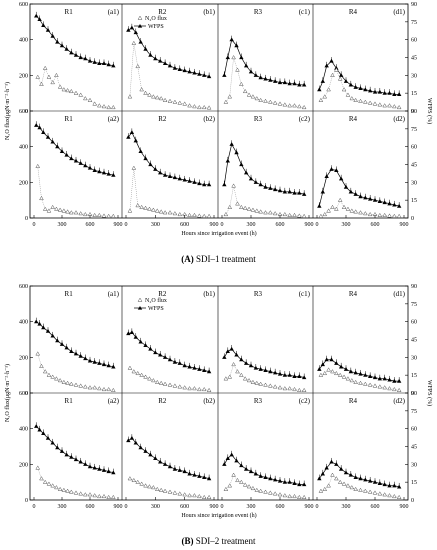 Image resolution: width=437 pixels, height=550 pixels. Describe the element at coordinates (199, 183) in the screenshot. I see `group-a-panel-5-wfps-point` at that location.